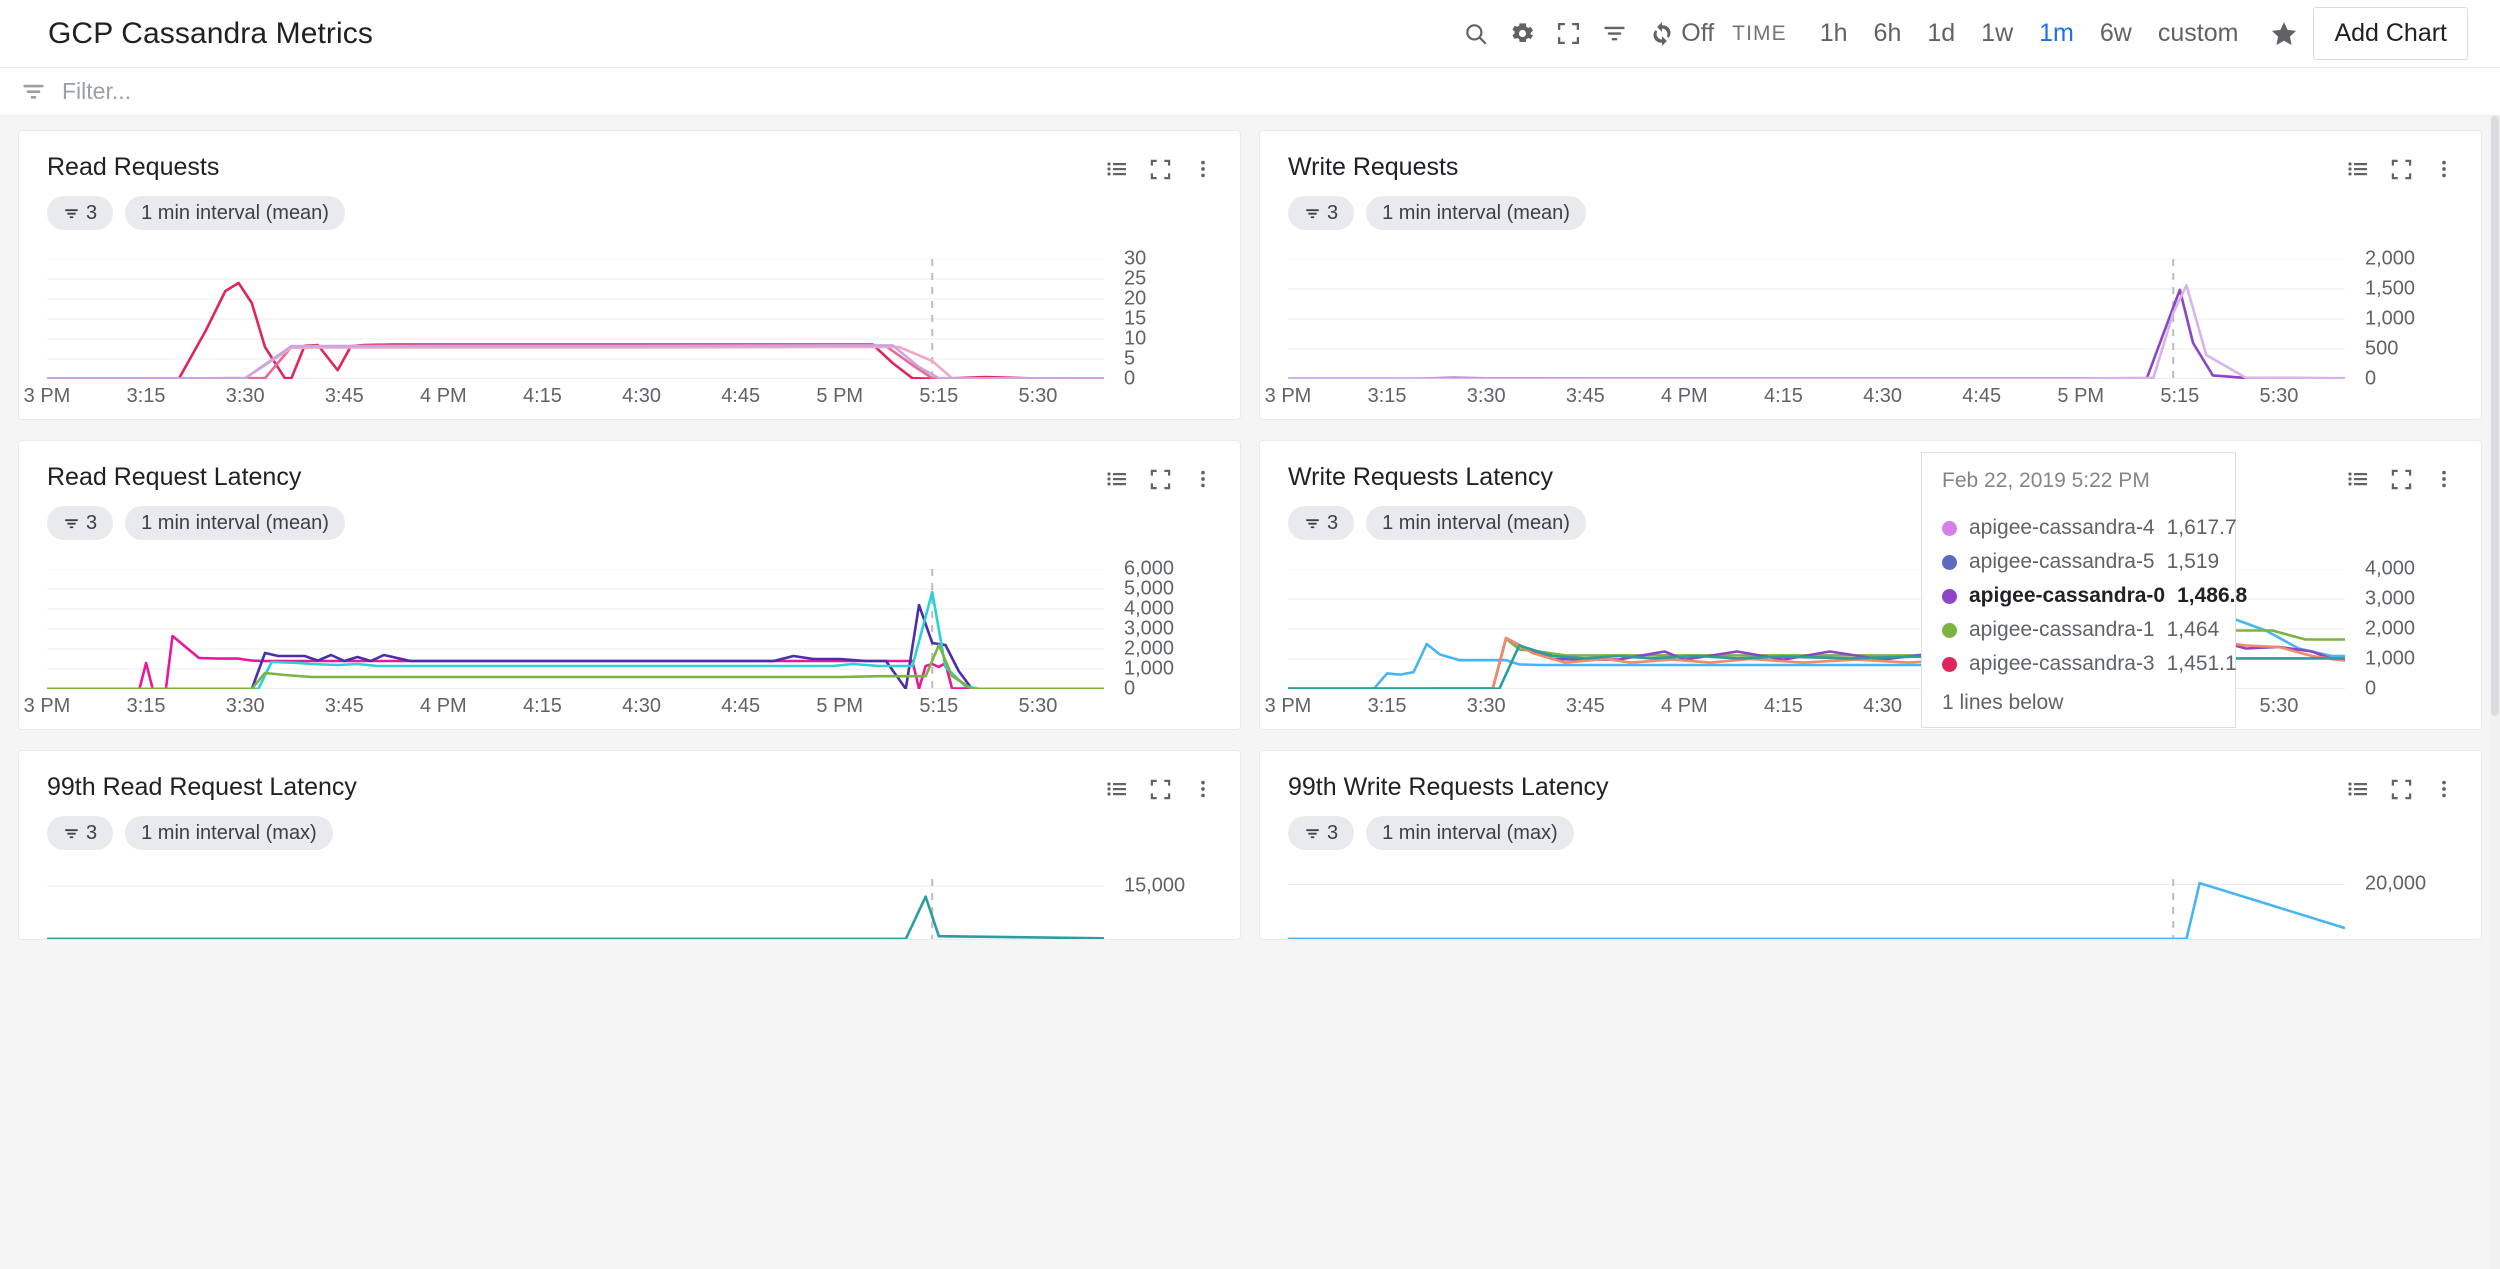  What do you see at coordinates (1522, 34) in the screenshot?
I see `gear-icon` at bounding box center [1522, 34].